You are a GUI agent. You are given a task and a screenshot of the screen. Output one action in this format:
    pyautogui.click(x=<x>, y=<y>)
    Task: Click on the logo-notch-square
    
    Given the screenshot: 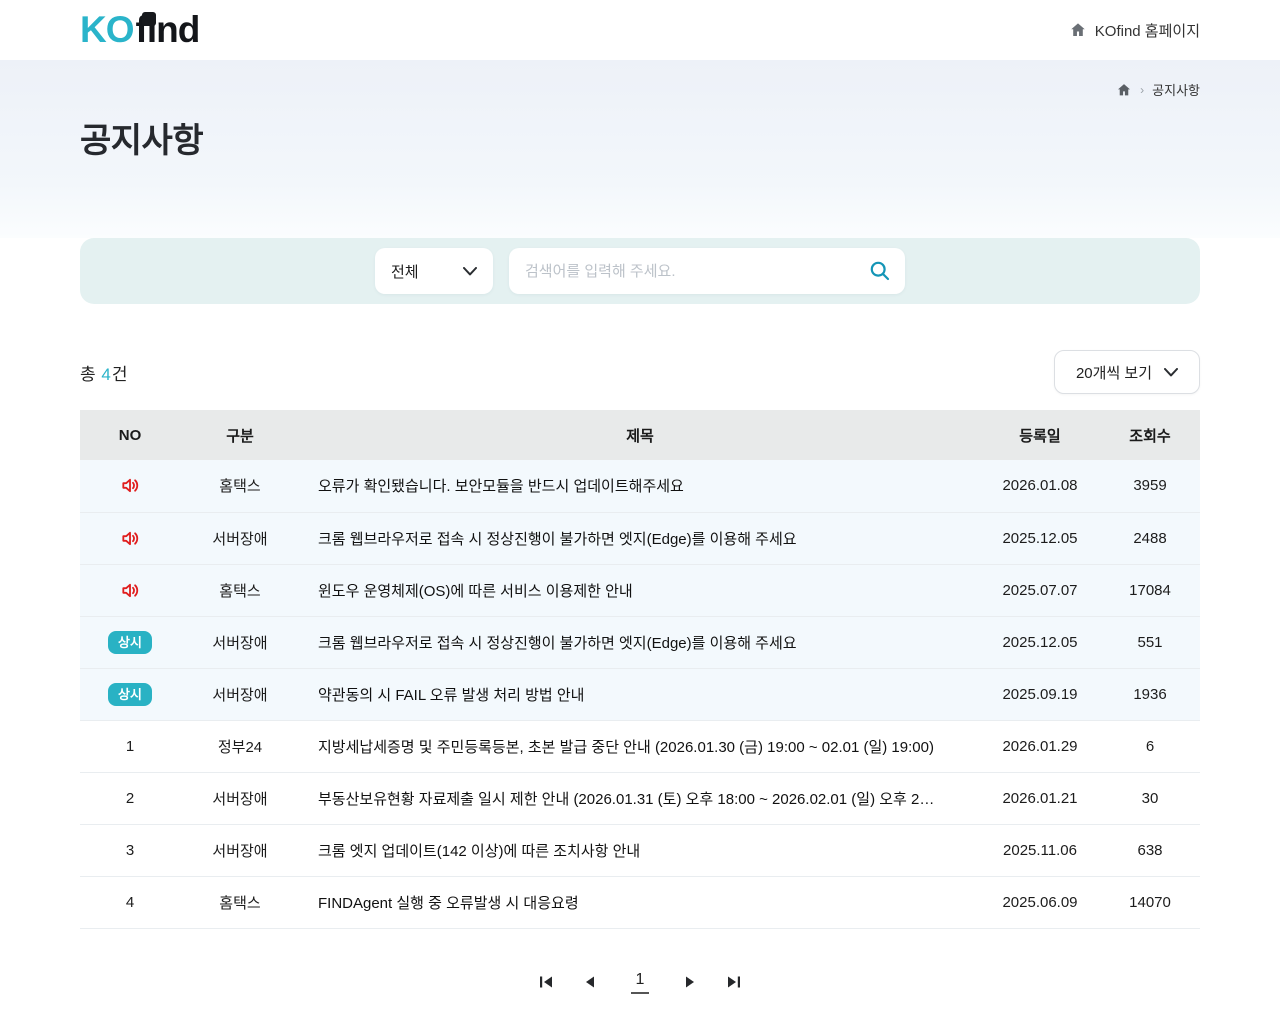 What is the action you would take?
    pyautogui.click(x=149, y=19)
    